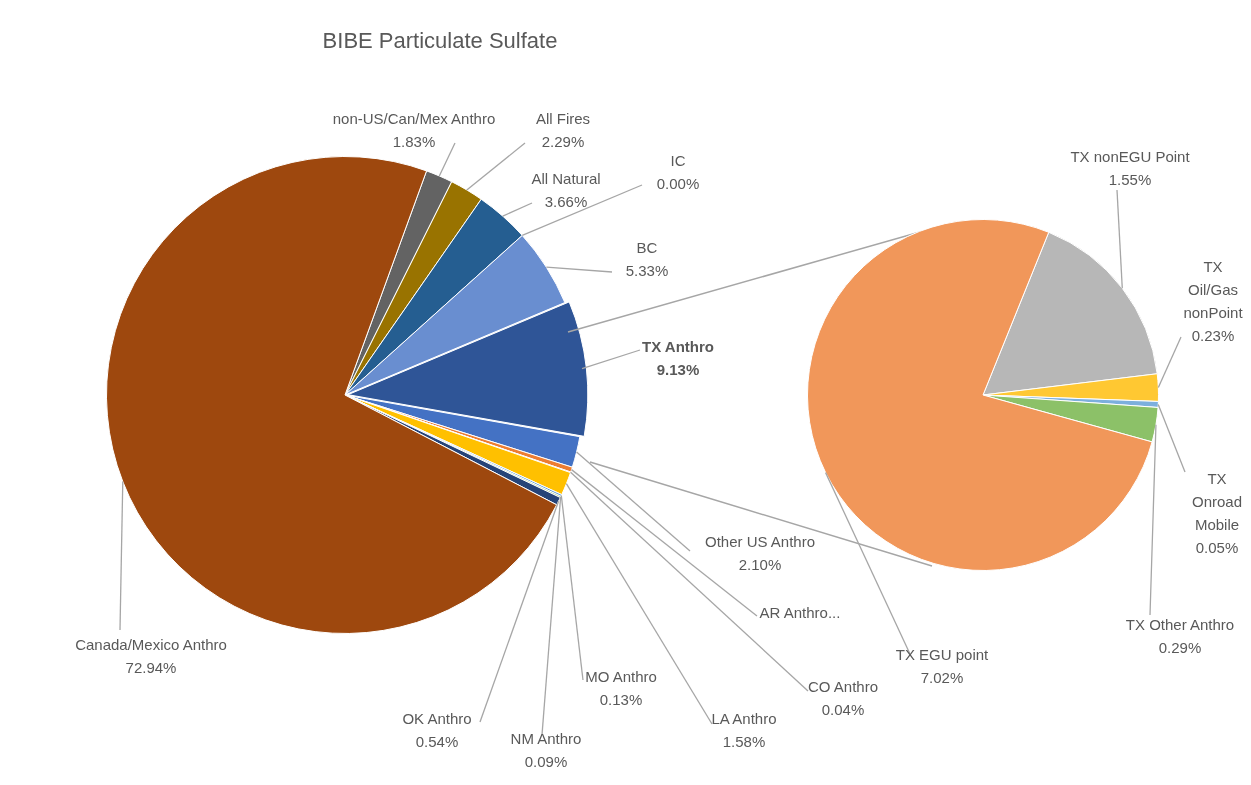 This screenshot has width=1251, height=785. What do you see at coordinates (1217, 502) in the screenshot?
I see `slice-label: TX Onroad Mobile` at bounding box center [1217, 502].